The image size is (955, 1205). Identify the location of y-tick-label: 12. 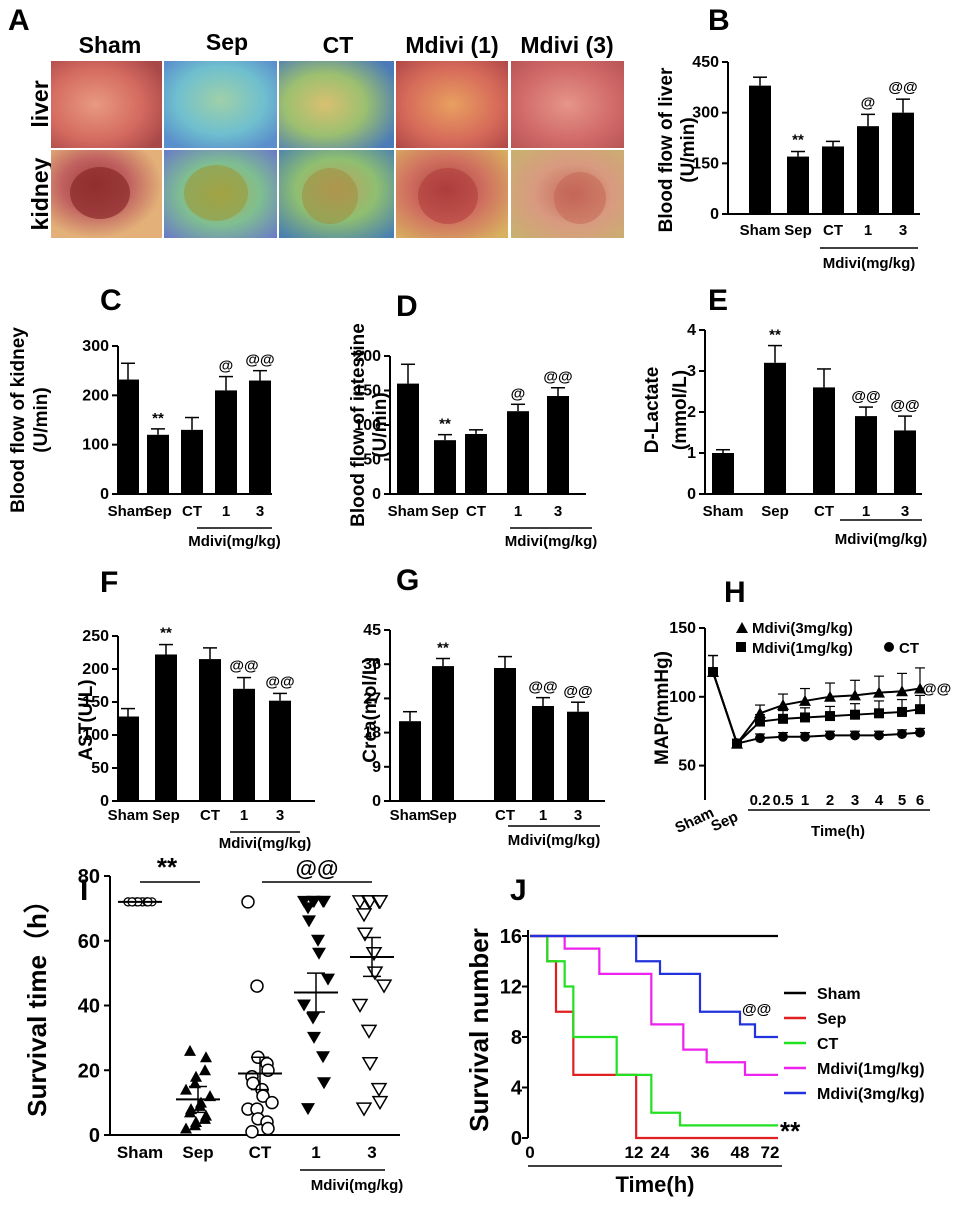
(511, 988).